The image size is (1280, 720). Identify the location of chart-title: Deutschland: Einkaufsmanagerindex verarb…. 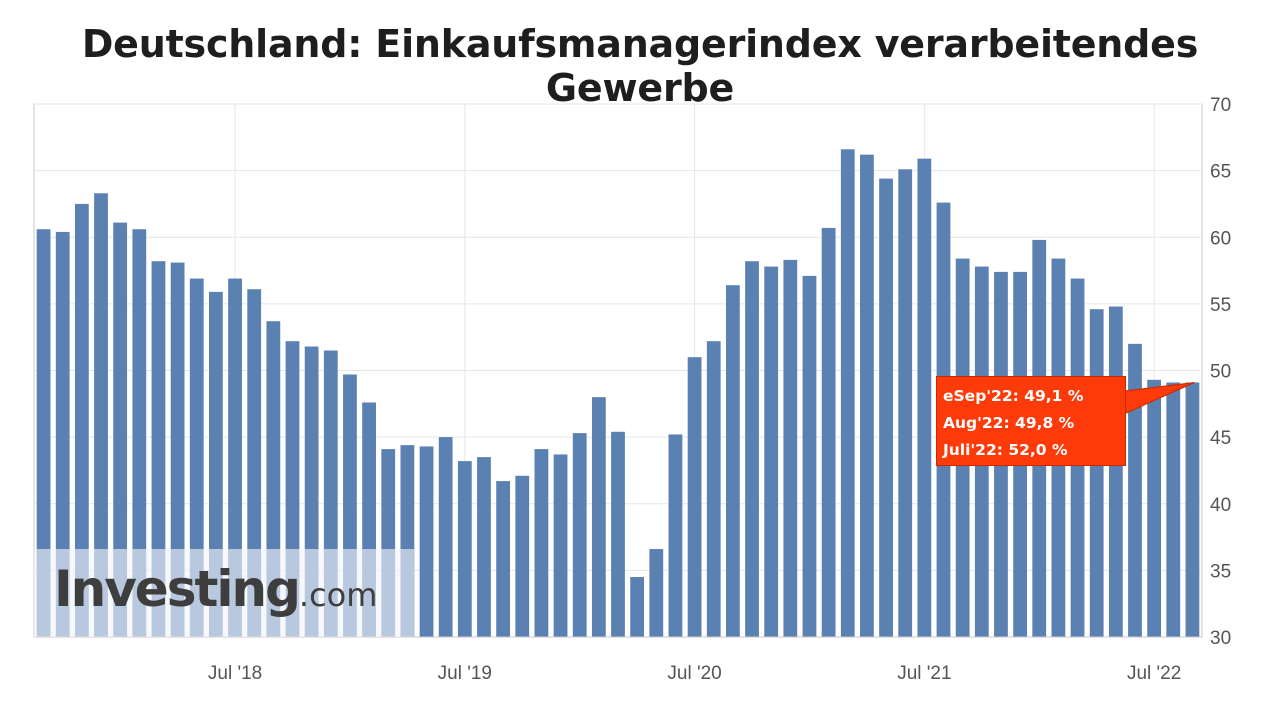
(640, 66).